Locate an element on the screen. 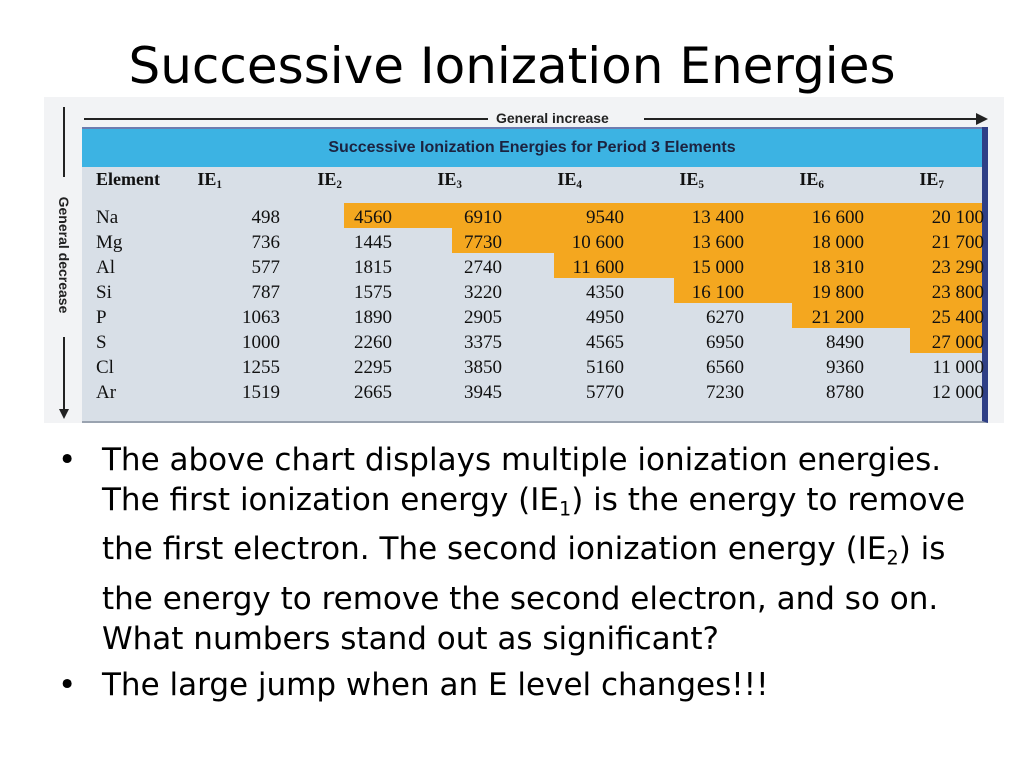 The image size is (1024, 768). cell-element-si: Si is located at coordinates (104, 292).